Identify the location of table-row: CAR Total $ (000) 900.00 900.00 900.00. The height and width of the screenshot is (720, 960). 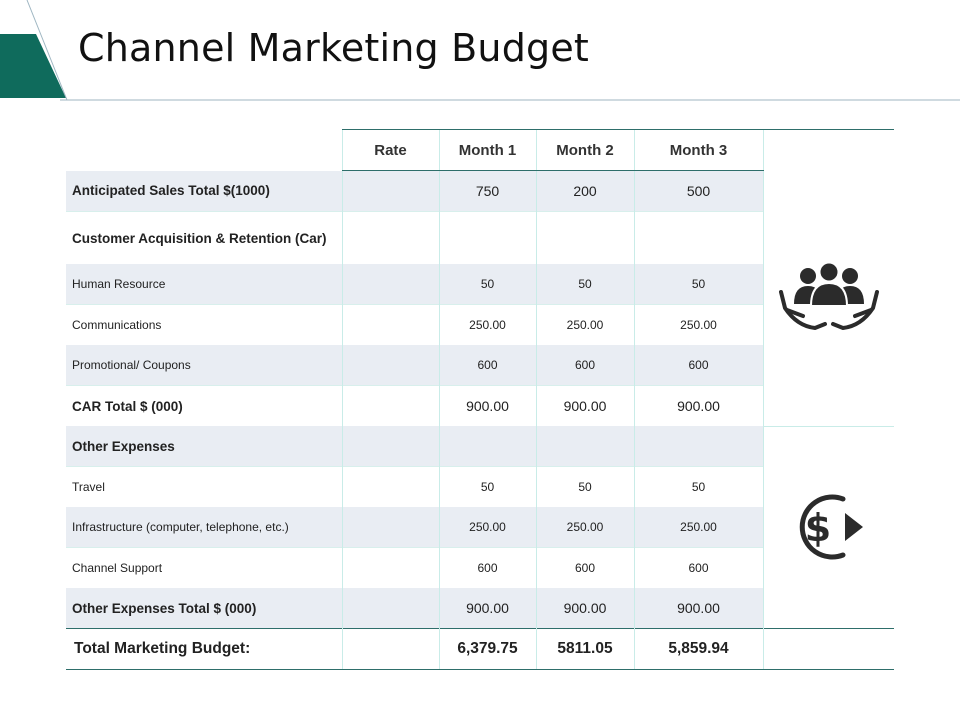
(480, 405).